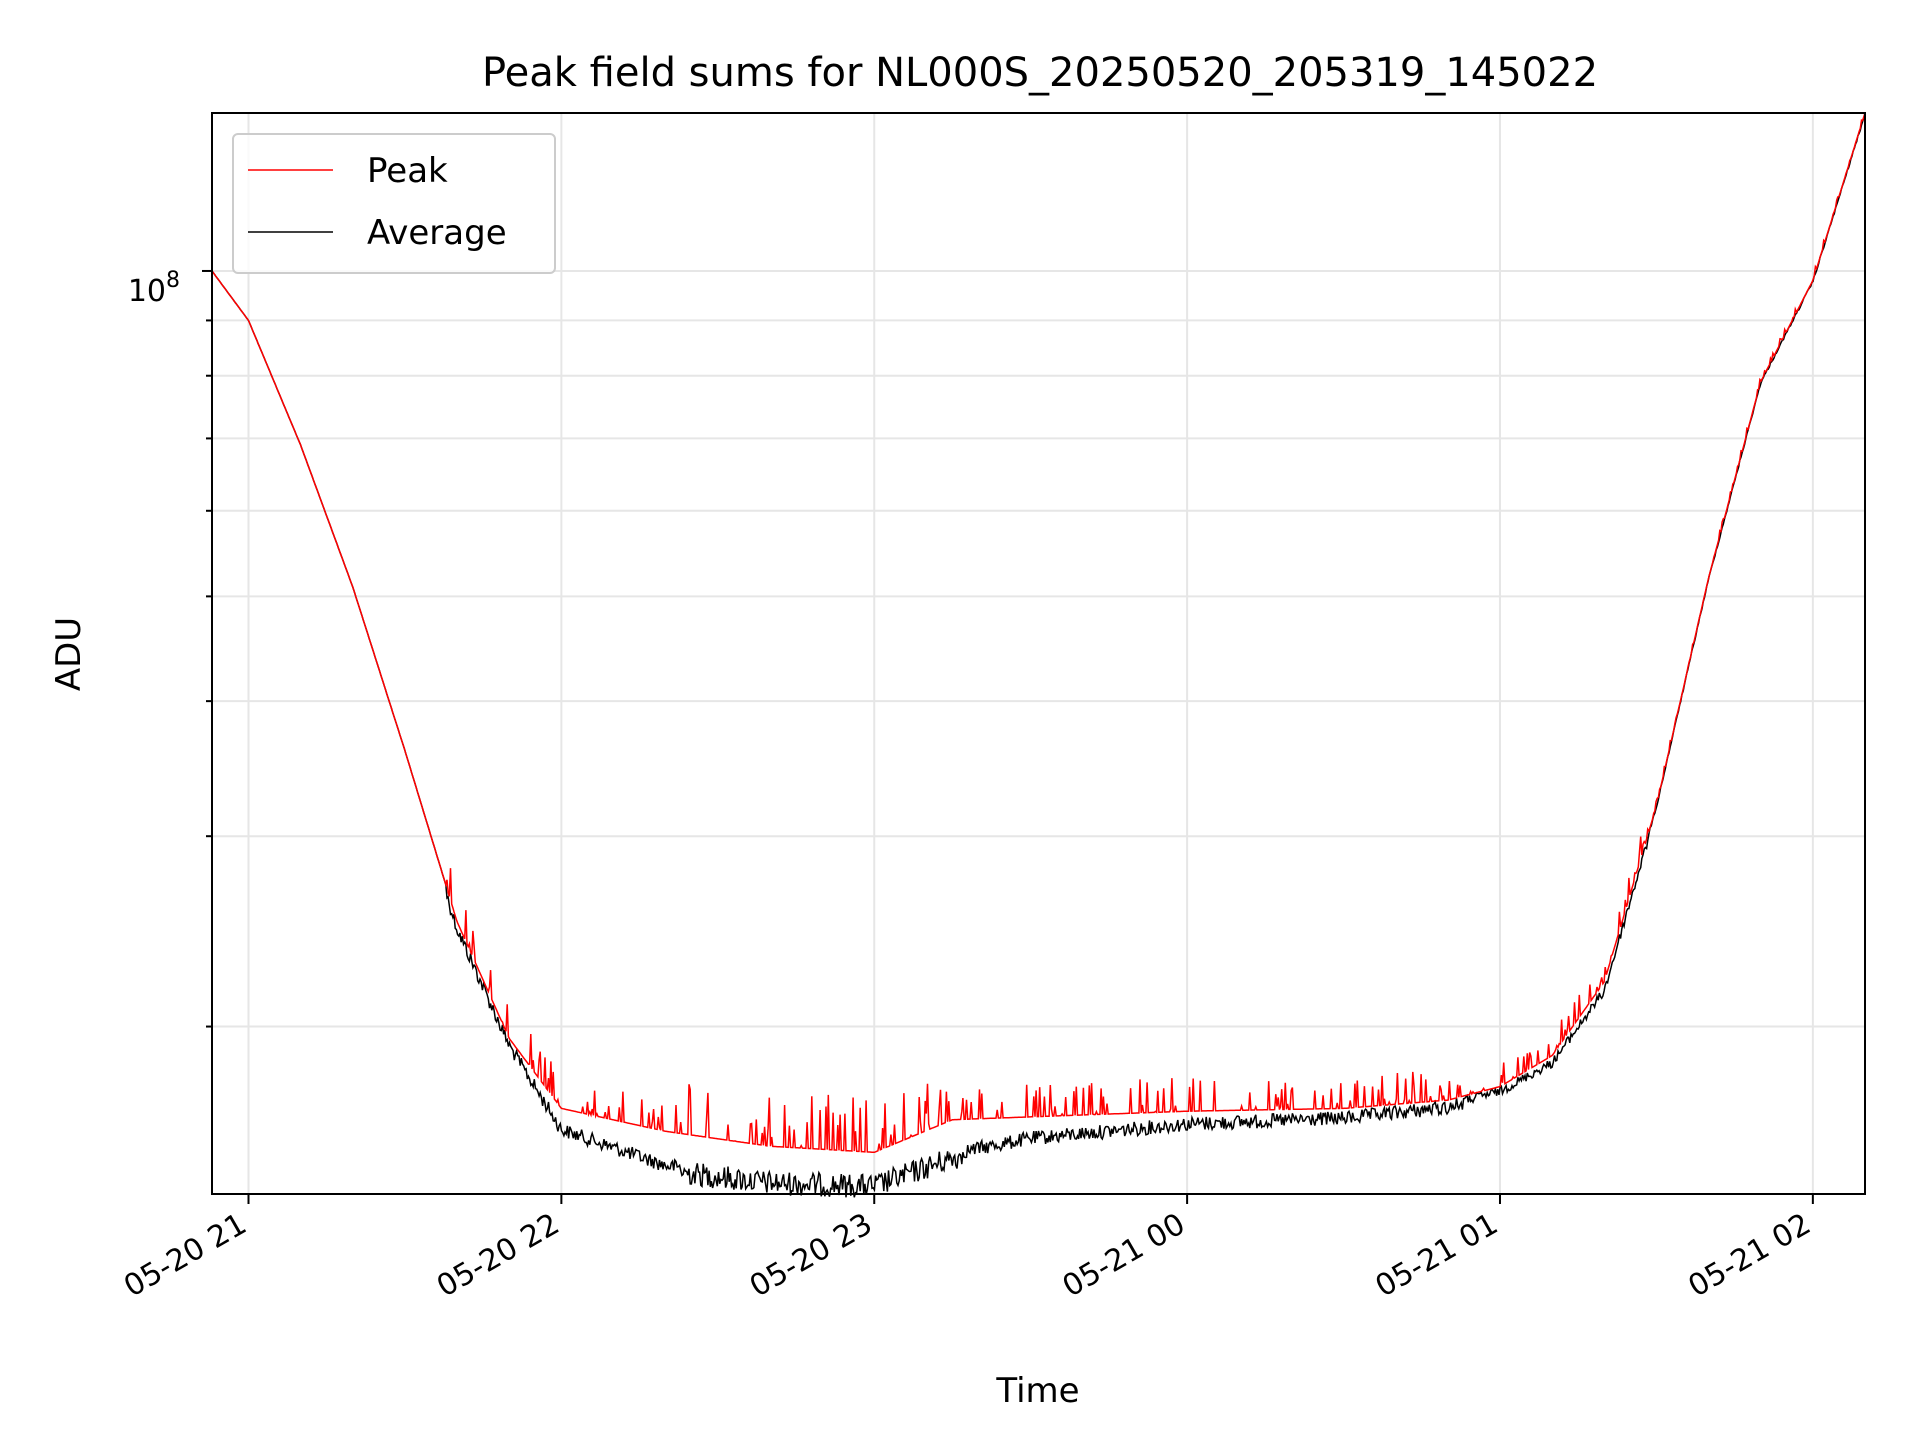 This screenshot has width=1920, height=1440. What do you see at coordinates (170, 648) in the screenshot?
I see `y-axis: 108` at bounding box center [170, 648].